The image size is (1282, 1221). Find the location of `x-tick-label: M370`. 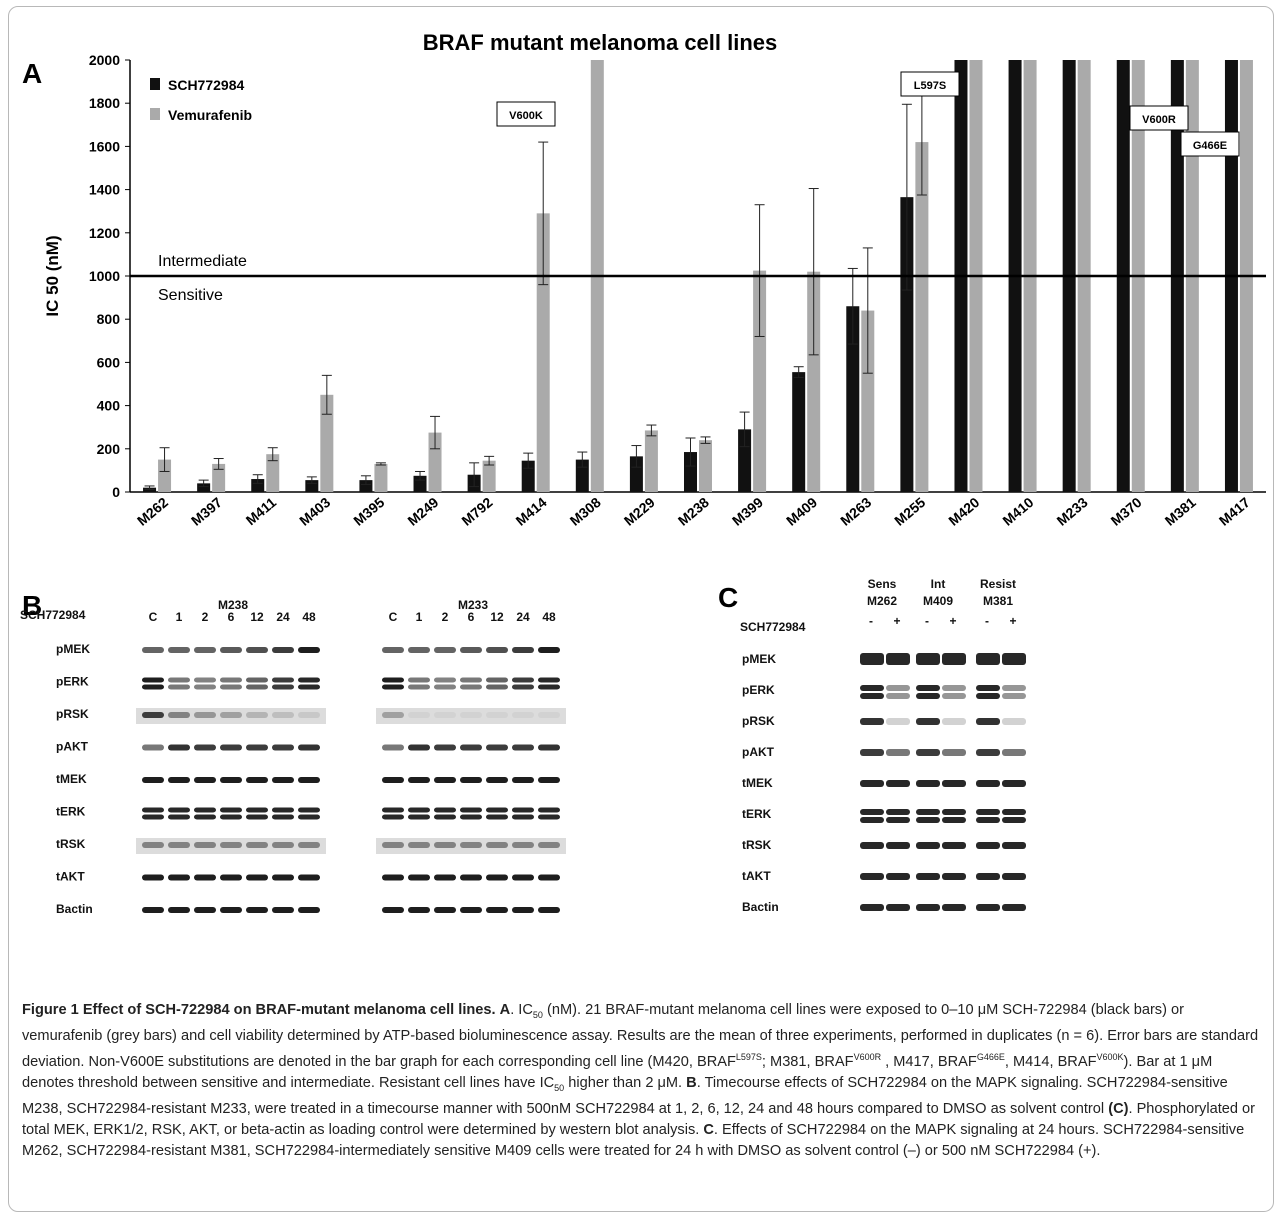

x-tick-label: M370 is located at coordinates (1126, 511).